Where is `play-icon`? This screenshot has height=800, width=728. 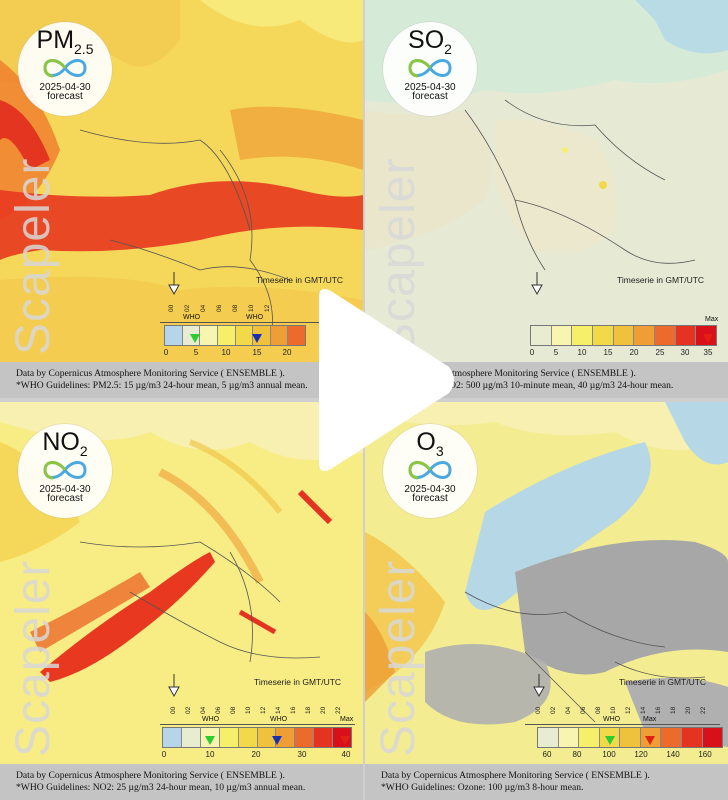
play-icon is located at coordinates (379, 380).